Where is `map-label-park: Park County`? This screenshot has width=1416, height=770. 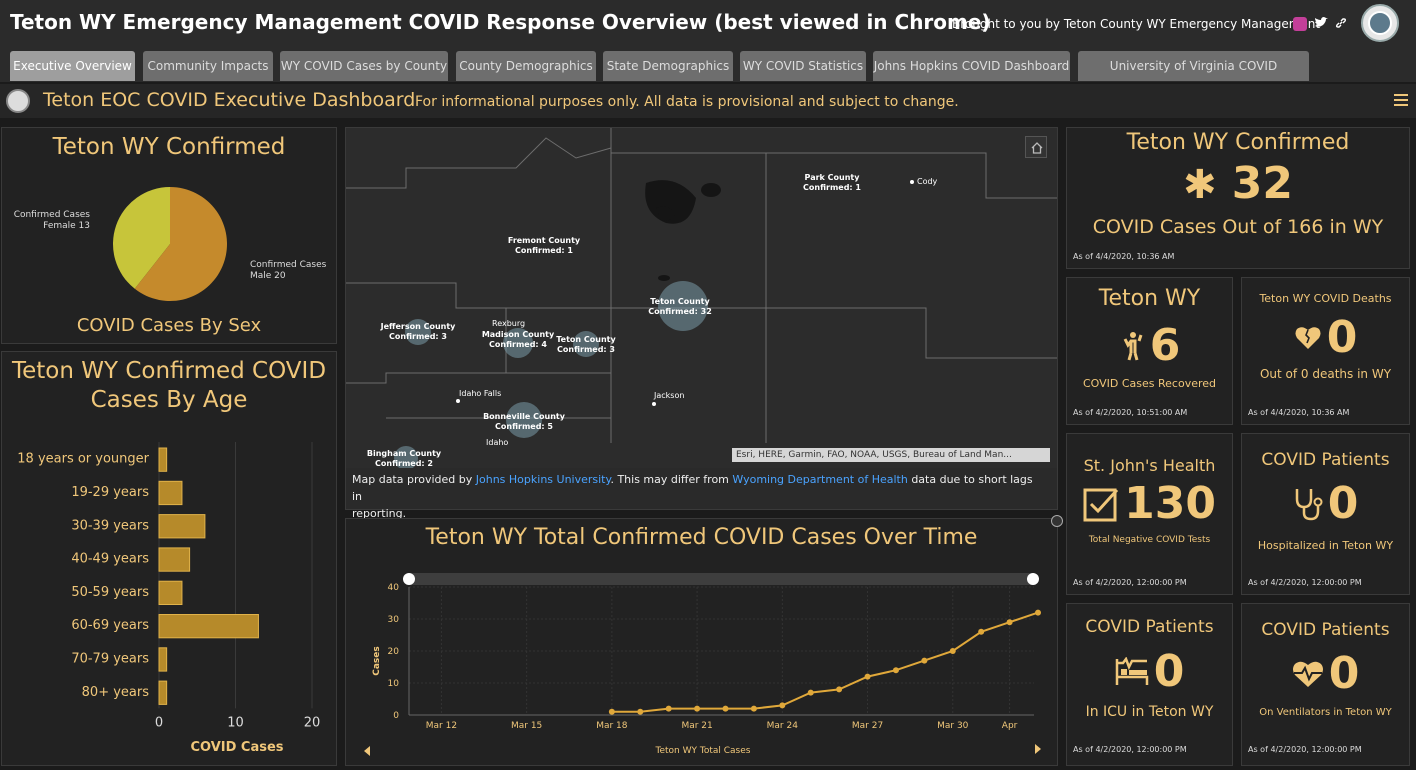 map-label-park: Park County is located at coordinates (833, 177).